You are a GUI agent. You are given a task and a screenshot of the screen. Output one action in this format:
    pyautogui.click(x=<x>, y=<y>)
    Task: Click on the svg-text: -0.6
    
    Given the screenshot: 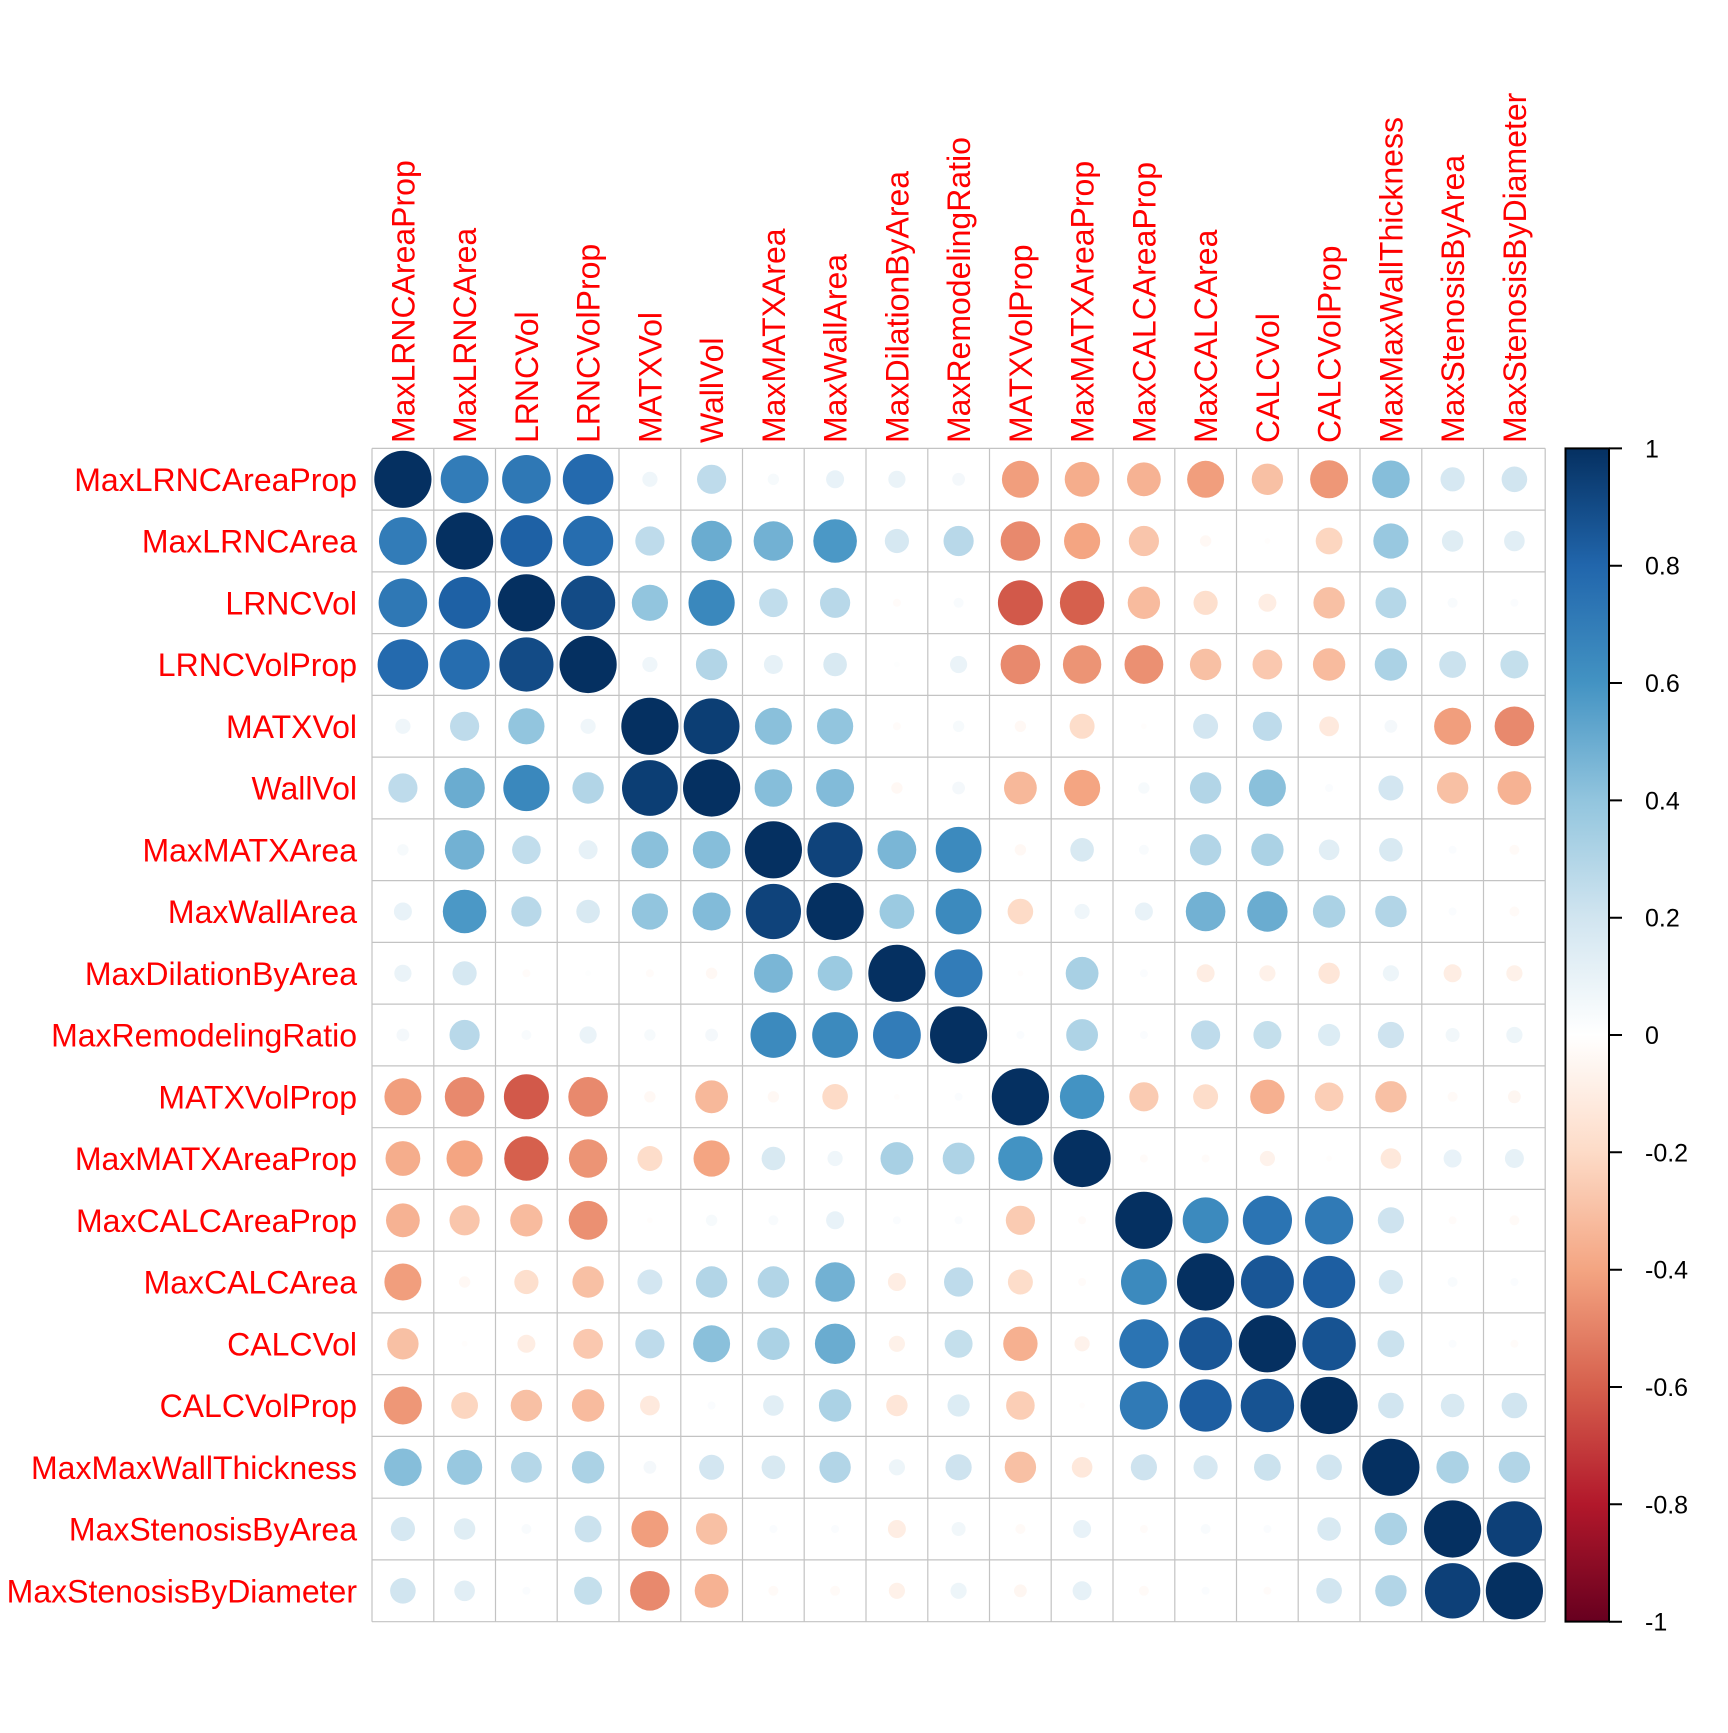 What is the action you would take?
    pyautogui.click(x=1666, y=1388)
    